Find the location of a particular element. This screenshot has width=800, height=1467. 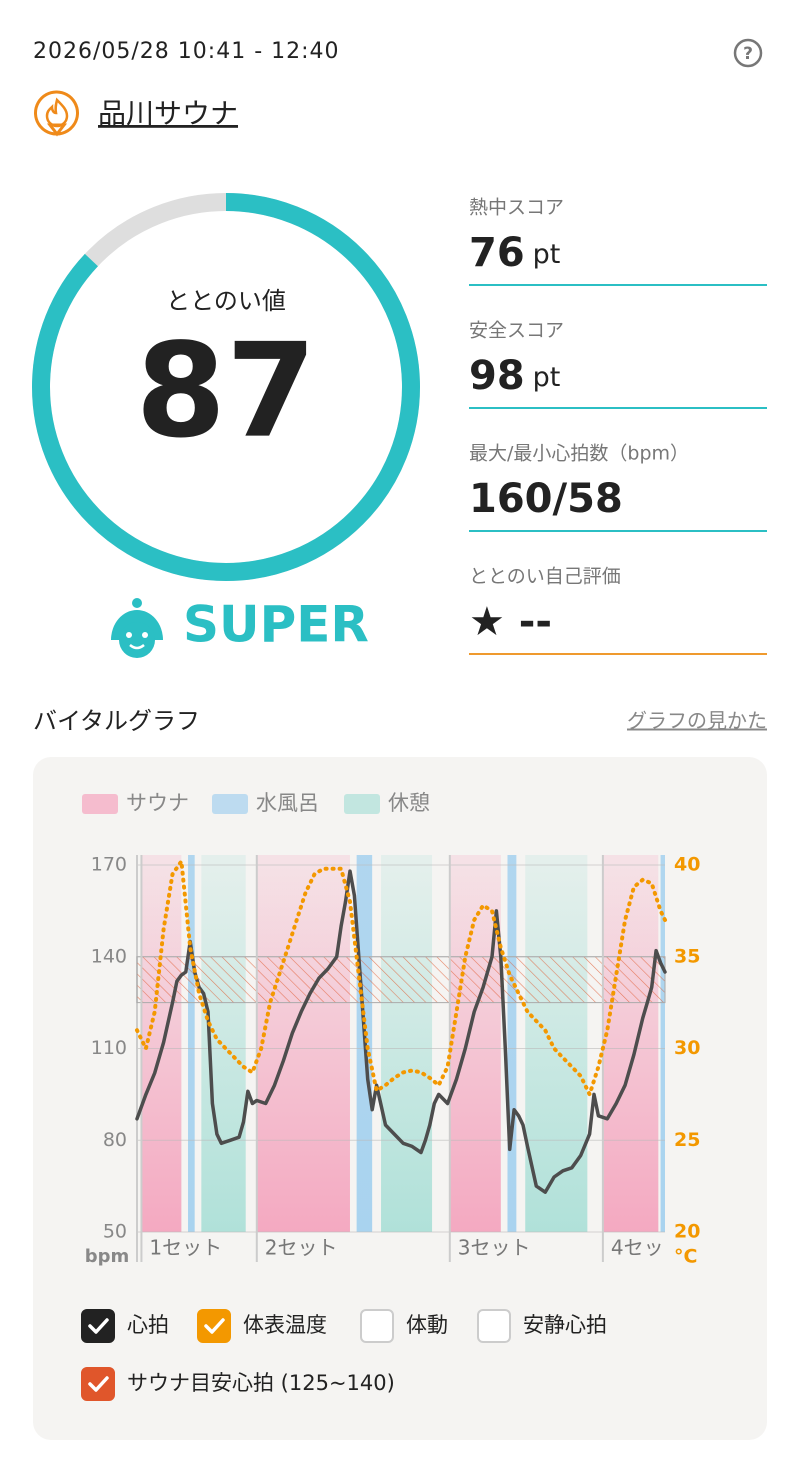

score-value: 87 is located at coordinates (226, 391).